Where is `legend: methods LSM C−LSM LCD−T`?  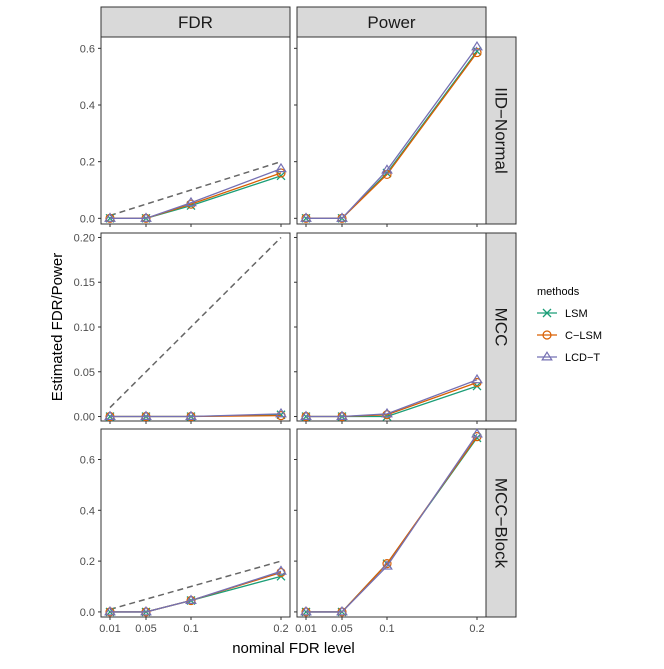 legend: methods LSM C−LSM LCD−T is located at coordinates (569, 325).